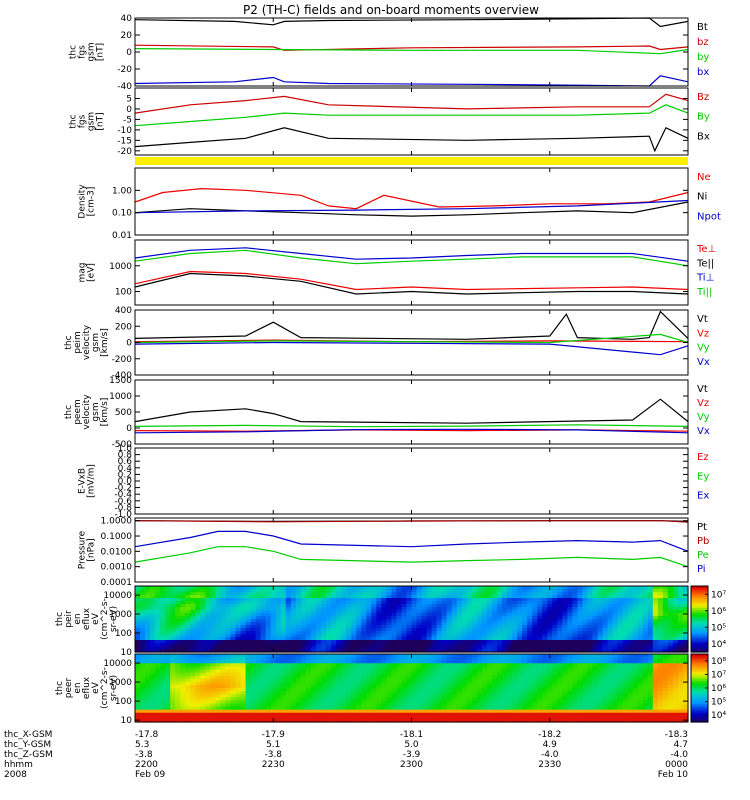 The height and width of the screenshot is (800, 750). Describe the element at coordinates (411, 22) in the screenshot. I see `series-line-Bt` at that location.